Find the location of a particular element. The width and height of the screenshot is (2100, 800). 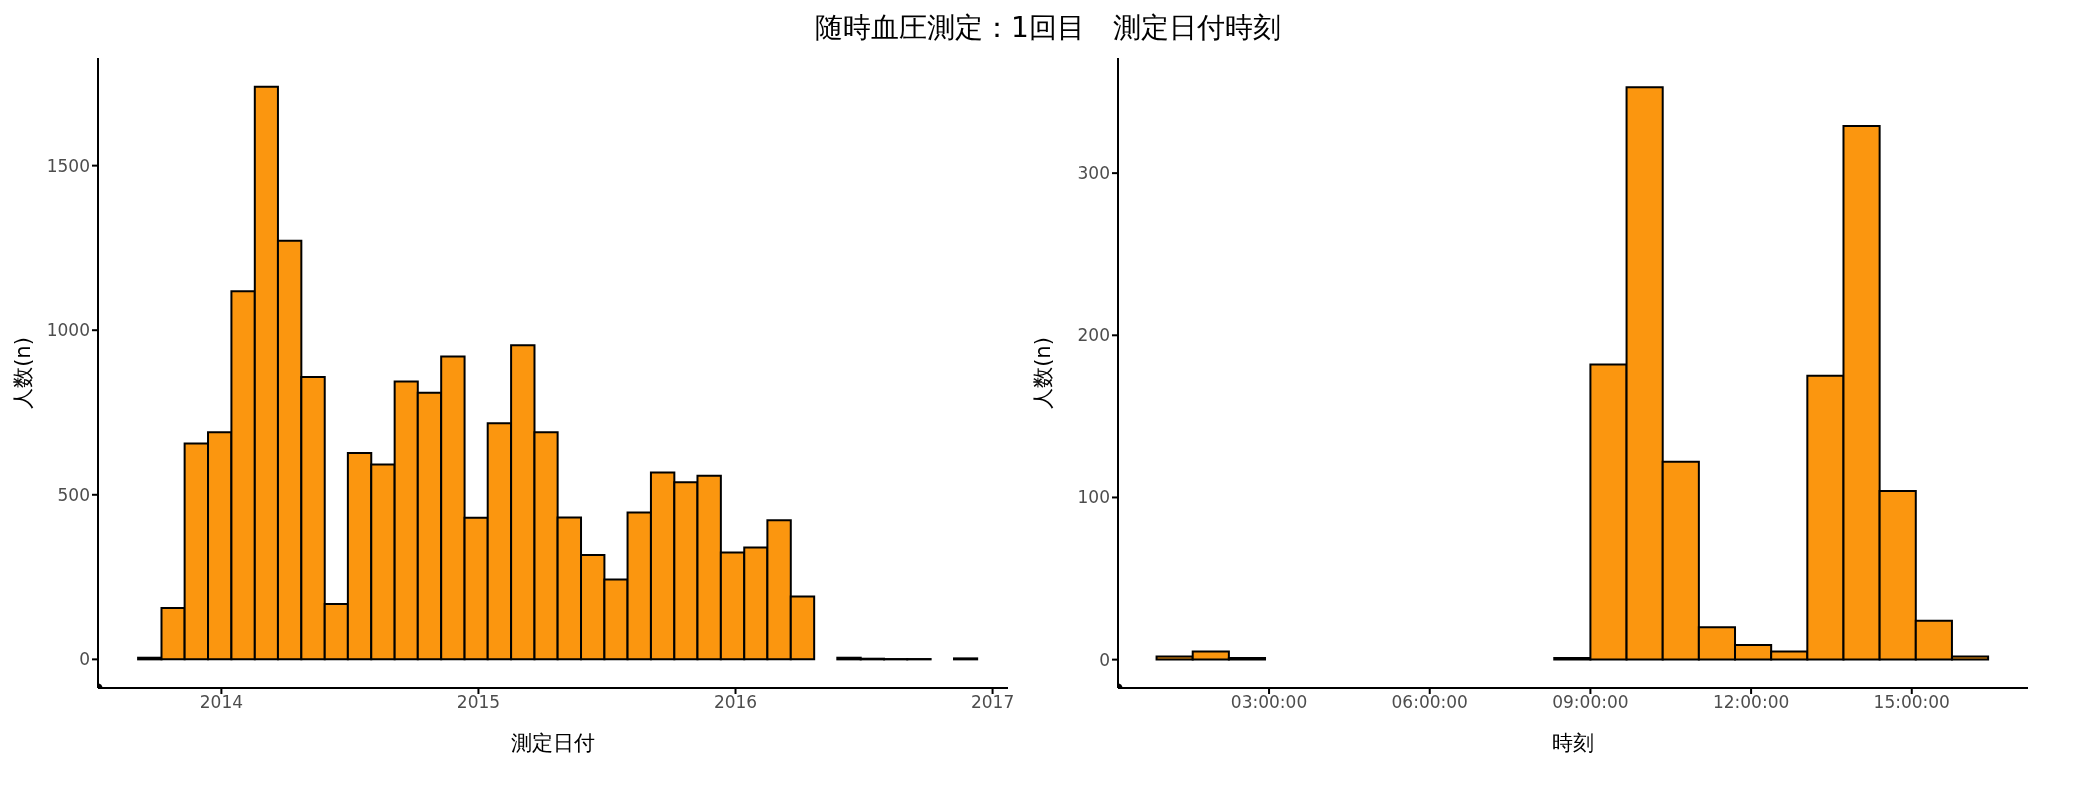

x-tick-label: 2015 is located at coordinates (478, 702).